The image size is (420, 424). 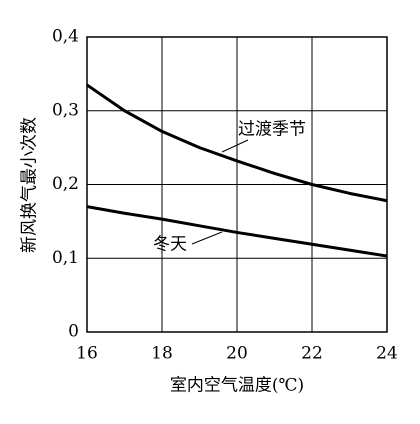 What do you see at coordinates (387, 354) in the screenshot?
I see `x-tick-label: 24` at bounding box center [387, 354].